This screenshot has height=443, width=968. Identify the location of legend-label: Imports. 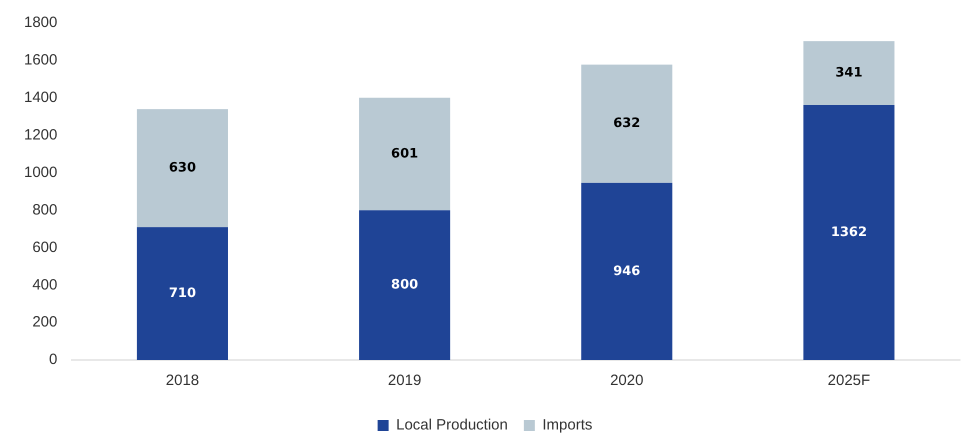
(567, 425).